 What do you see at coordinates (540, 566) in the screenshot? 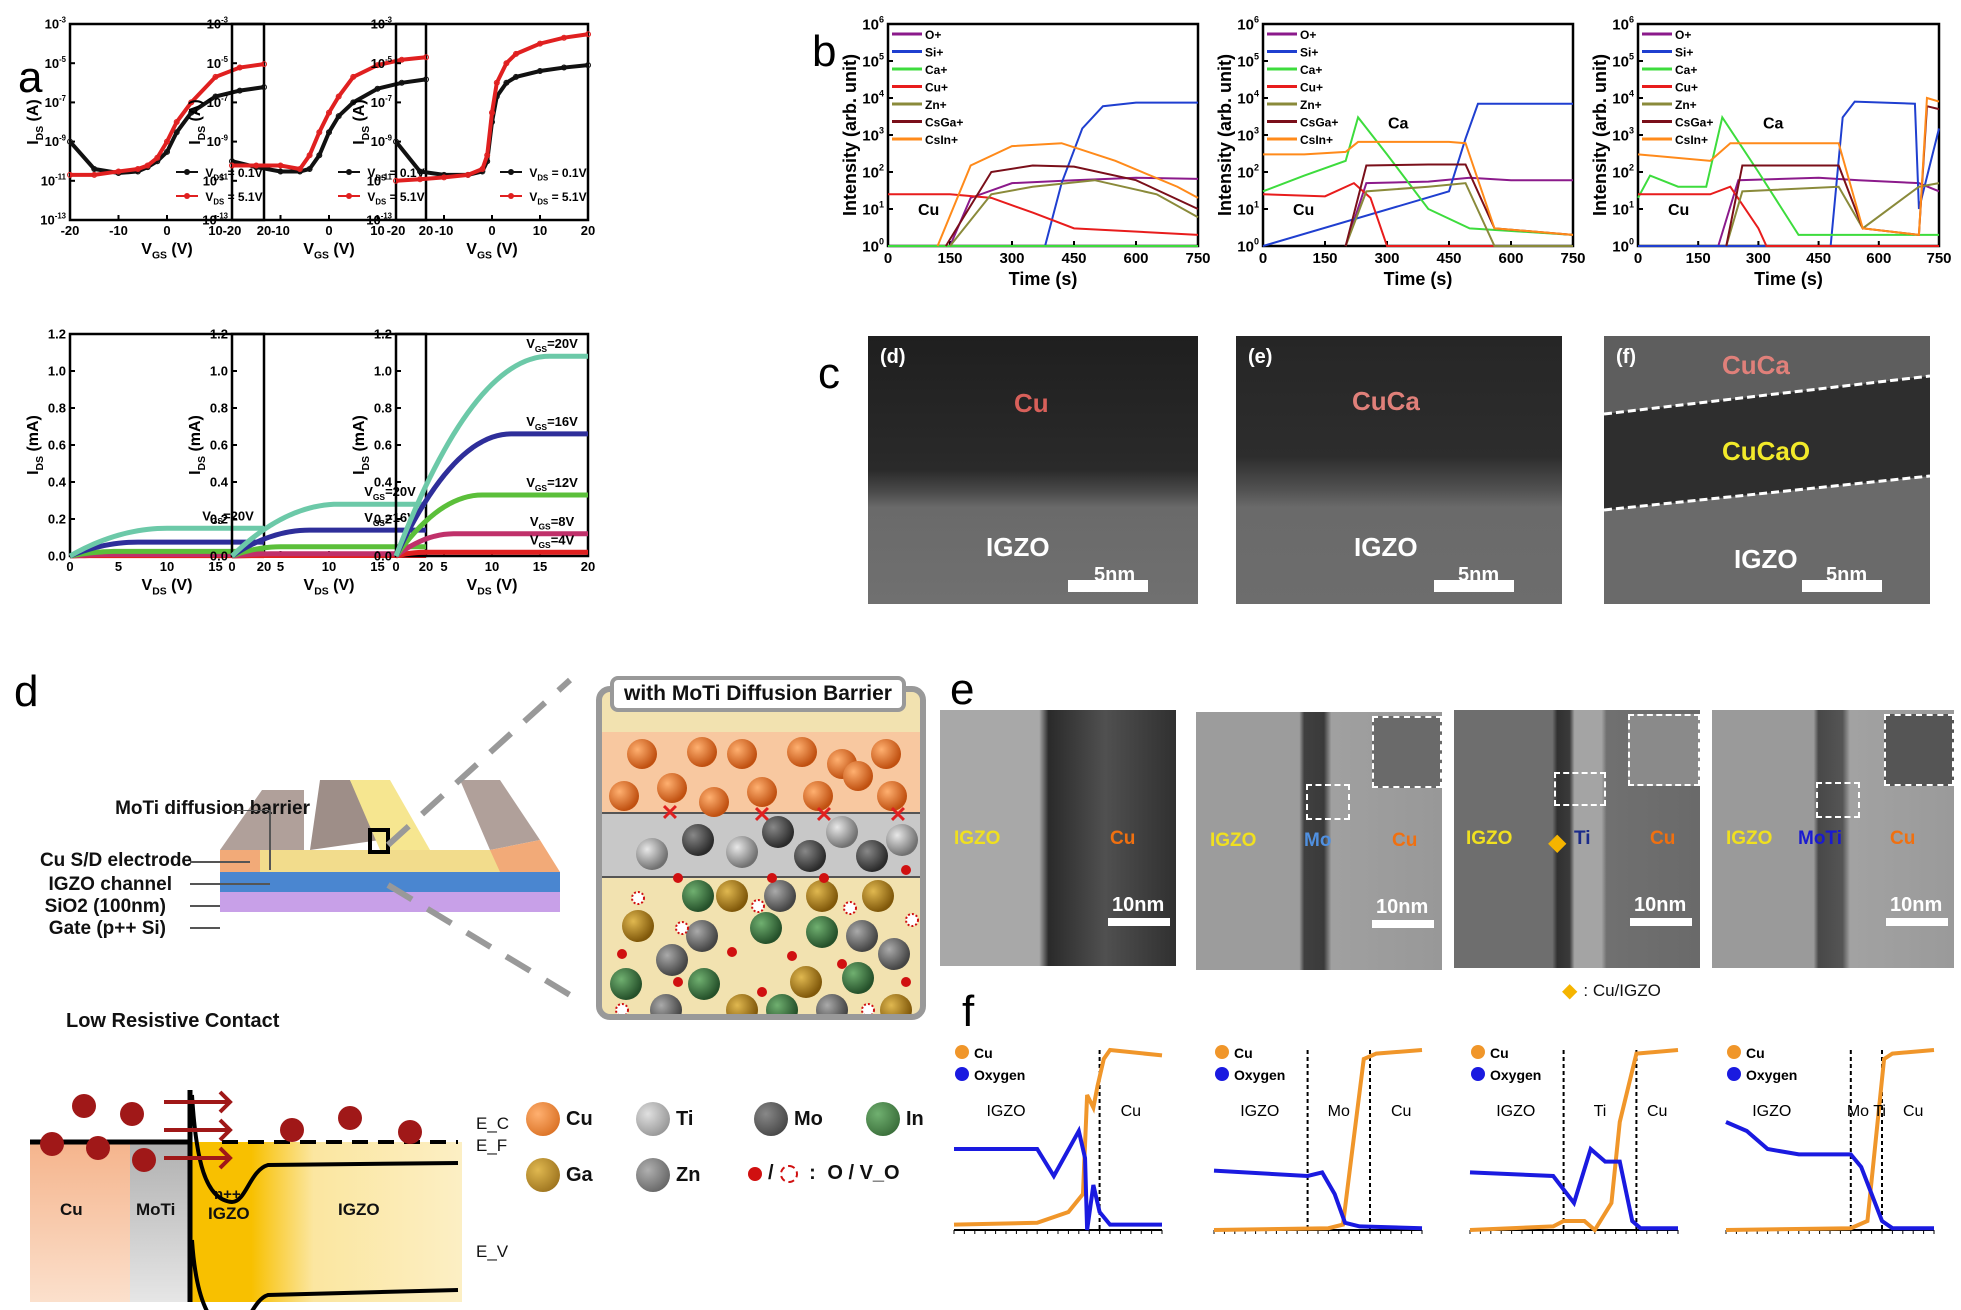
I see `tick-label: 15` at bounding box center [540, 566].